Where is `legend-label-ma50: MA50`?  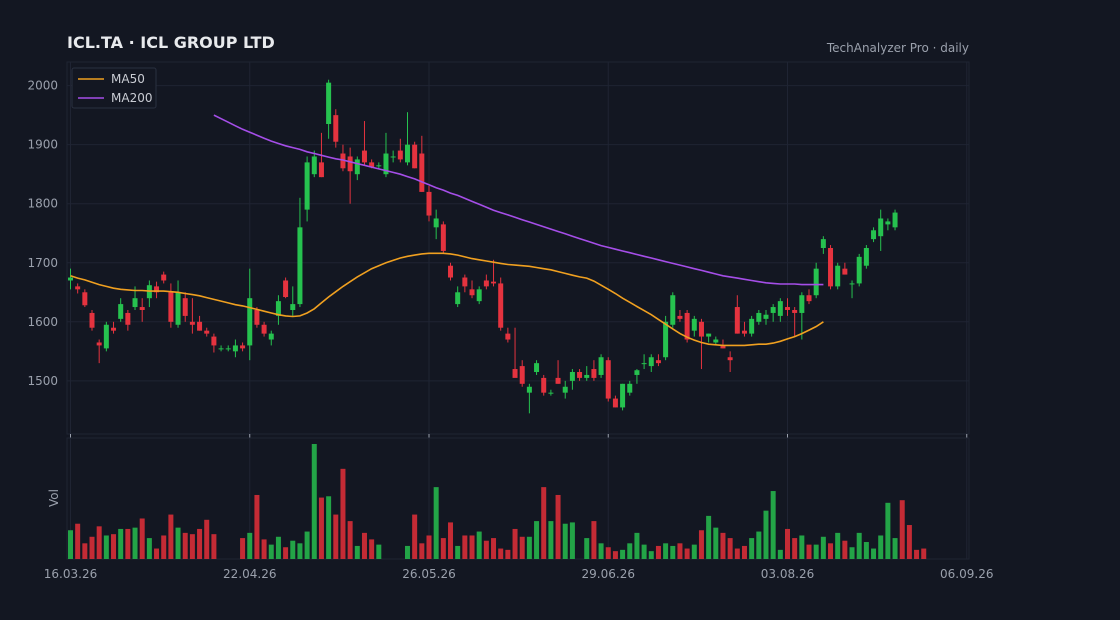 legend-label-ma50: MA50 is located at coordinates (128, 79).